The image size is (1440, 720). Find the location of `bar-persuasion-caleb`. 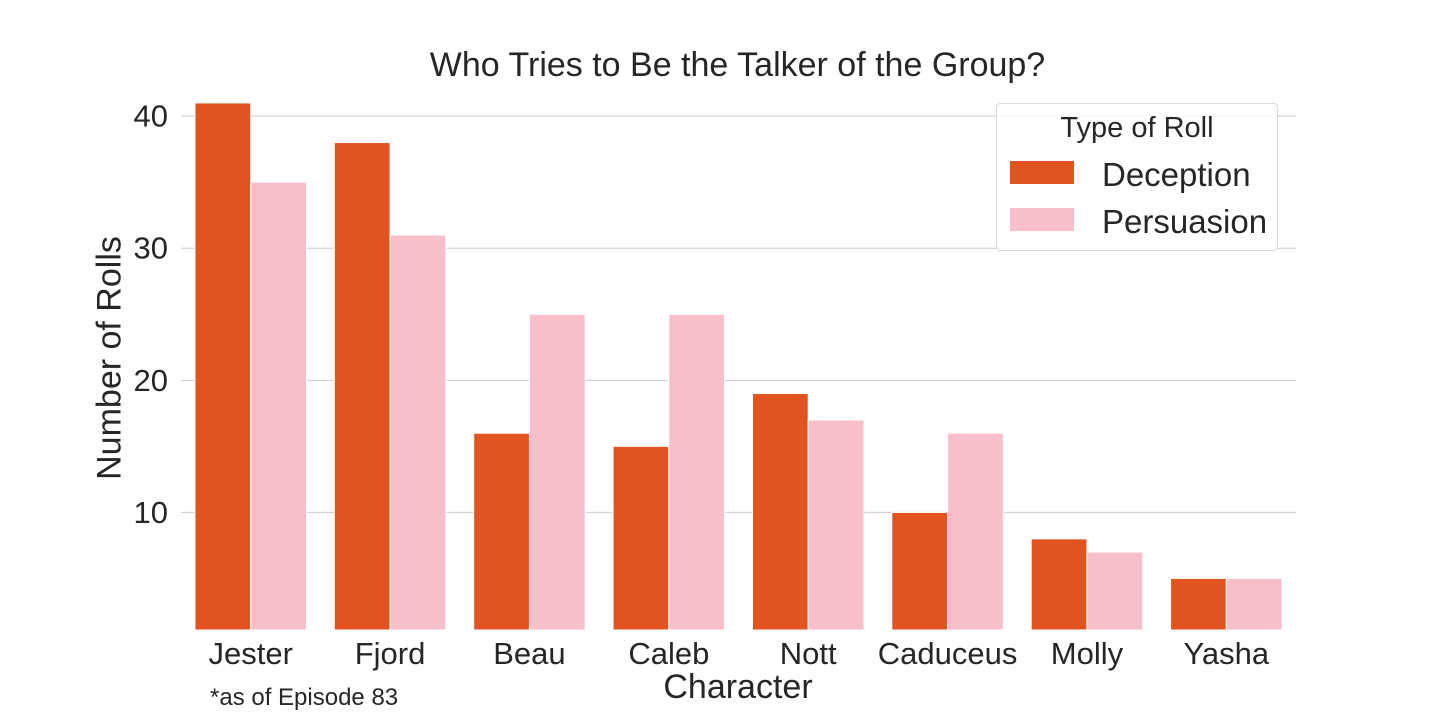

bar-persuasion-caleb is located at coordinates (697, 472).